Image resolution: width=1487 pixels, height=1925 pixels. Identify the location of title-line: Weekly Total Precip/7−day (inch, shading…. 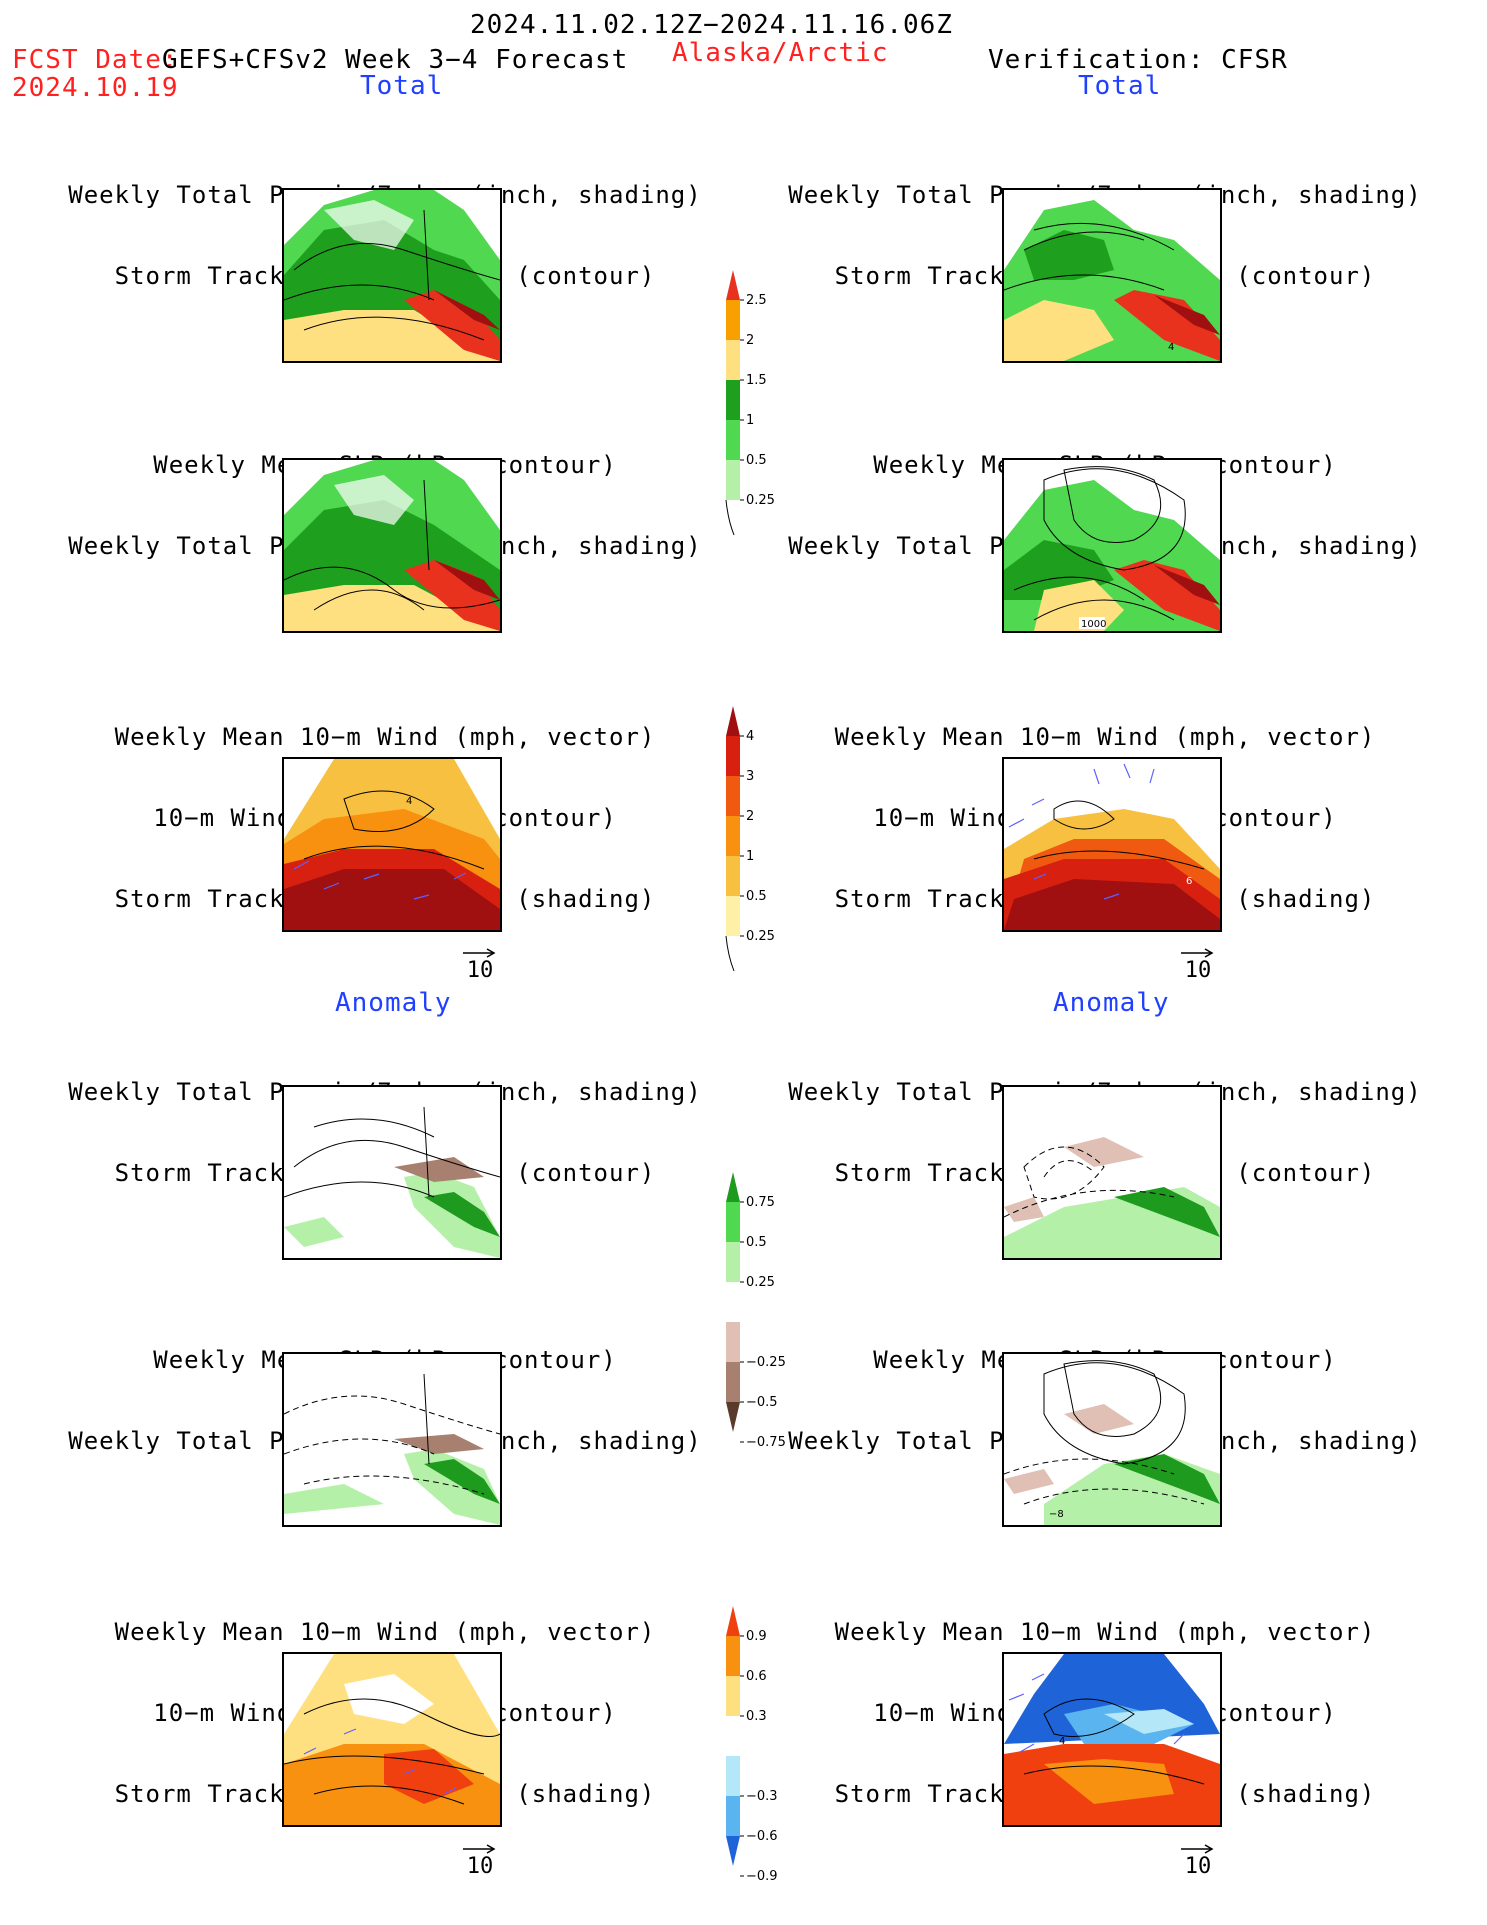
(1105, 546).